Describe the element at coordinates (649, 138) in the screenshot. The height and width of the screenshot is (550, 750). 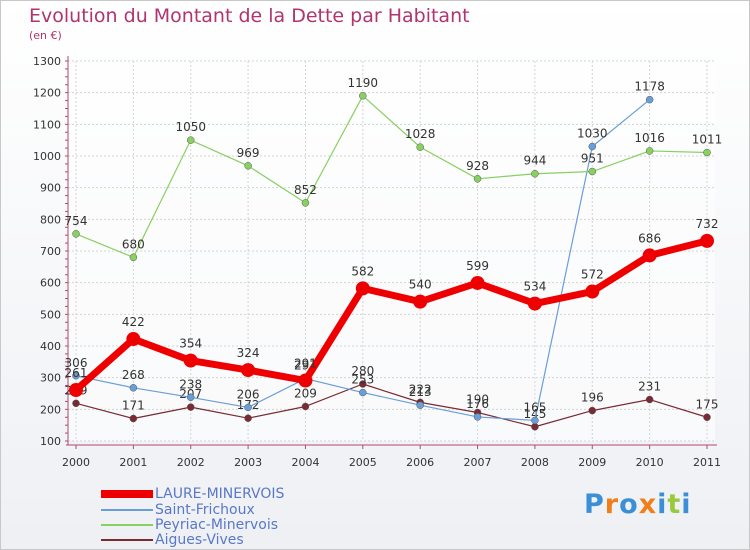
I see `data-label-peyriac-minervois: 1016` at that location.